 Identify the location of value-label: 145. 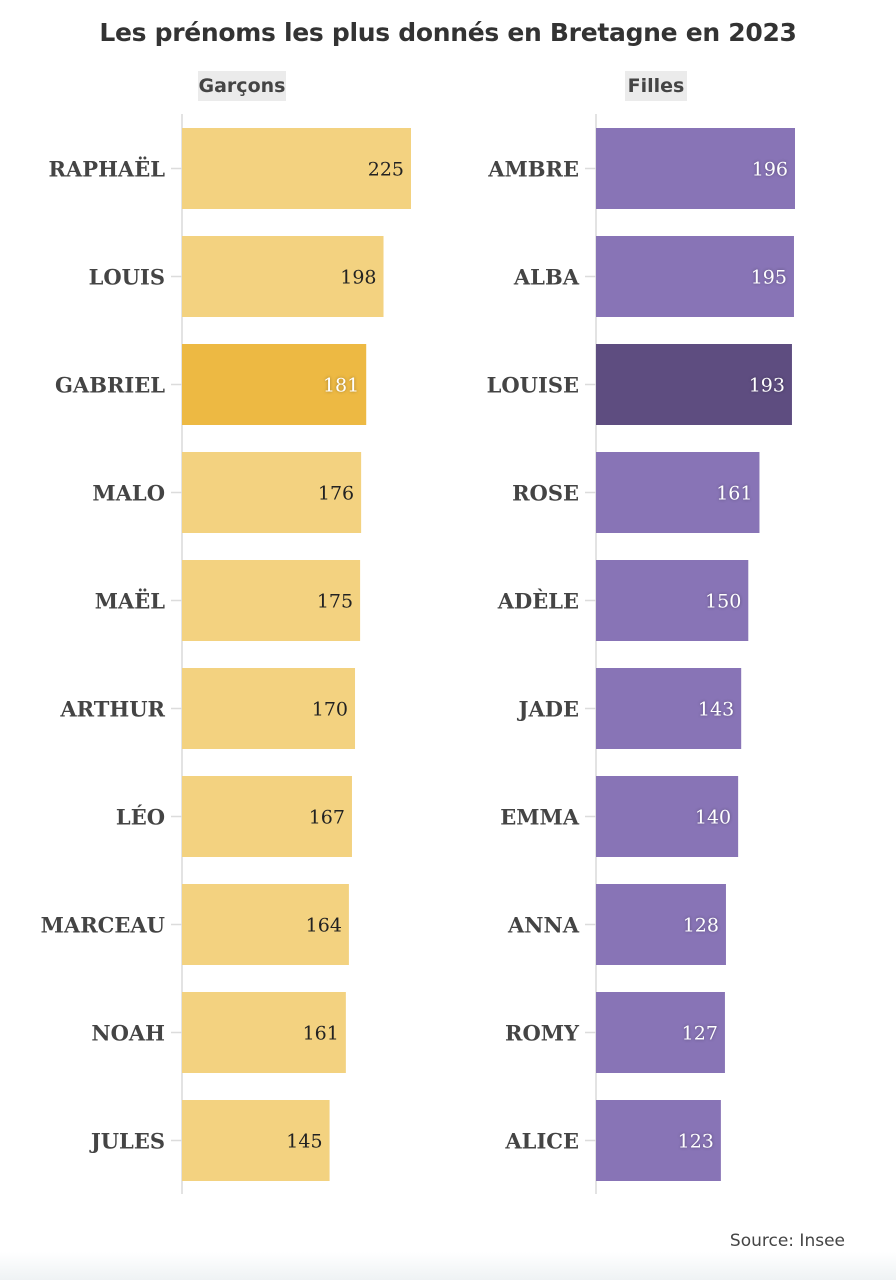
(304, 1142).